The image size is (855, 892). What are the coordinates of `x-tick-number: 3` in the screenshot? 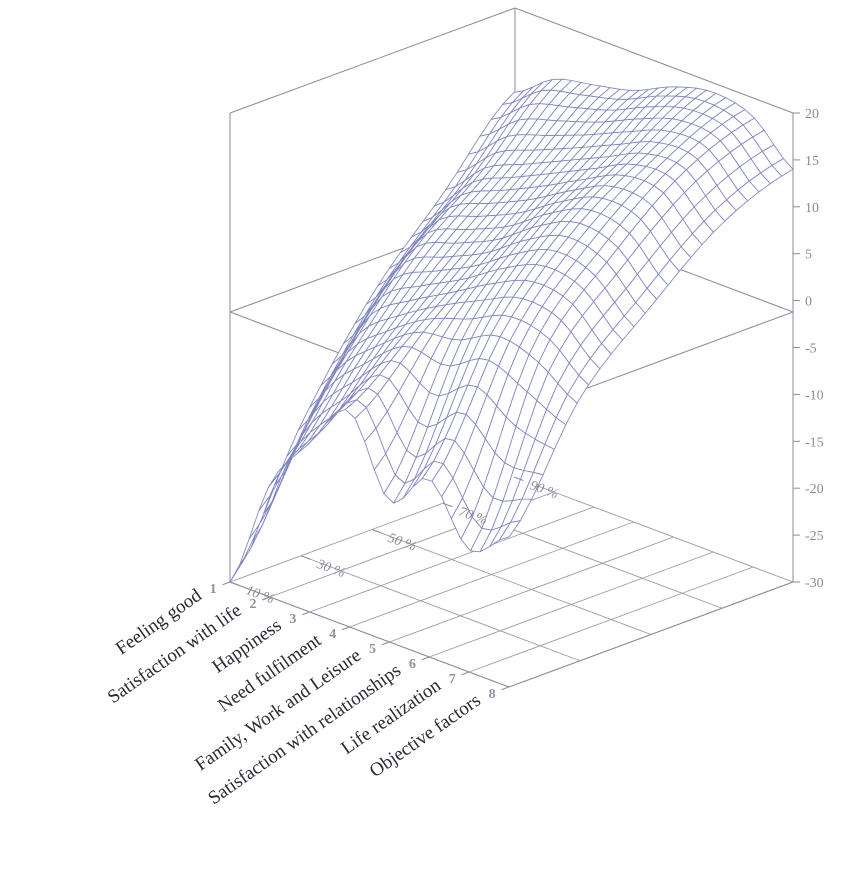 It's located at (292, 619).